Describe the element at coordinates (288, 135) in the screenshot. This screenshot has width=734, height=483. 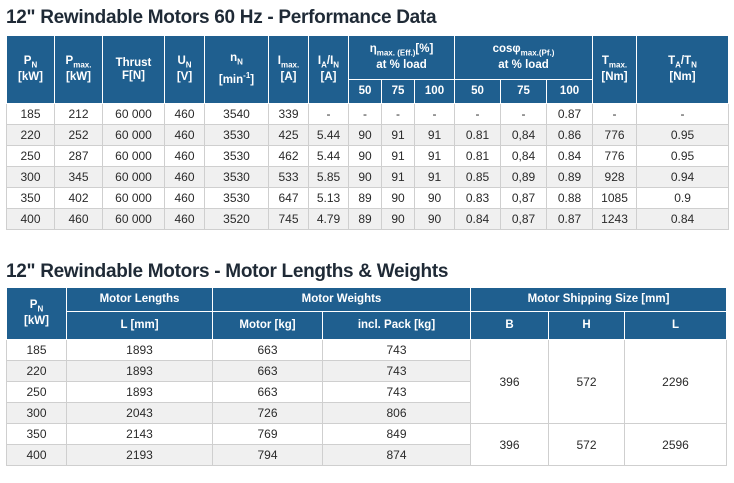
I see `table-cell: 425` at that location.